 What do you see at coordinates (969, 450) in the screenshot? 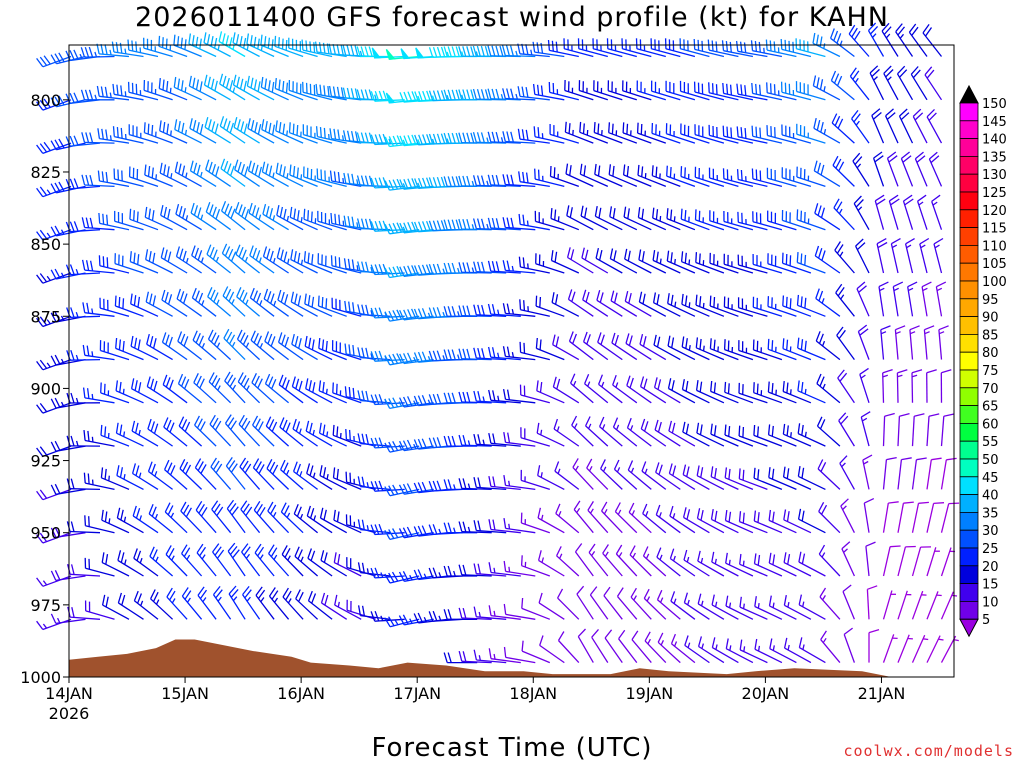
I see `colorbar-swatch` at bounding box center [969, 450].